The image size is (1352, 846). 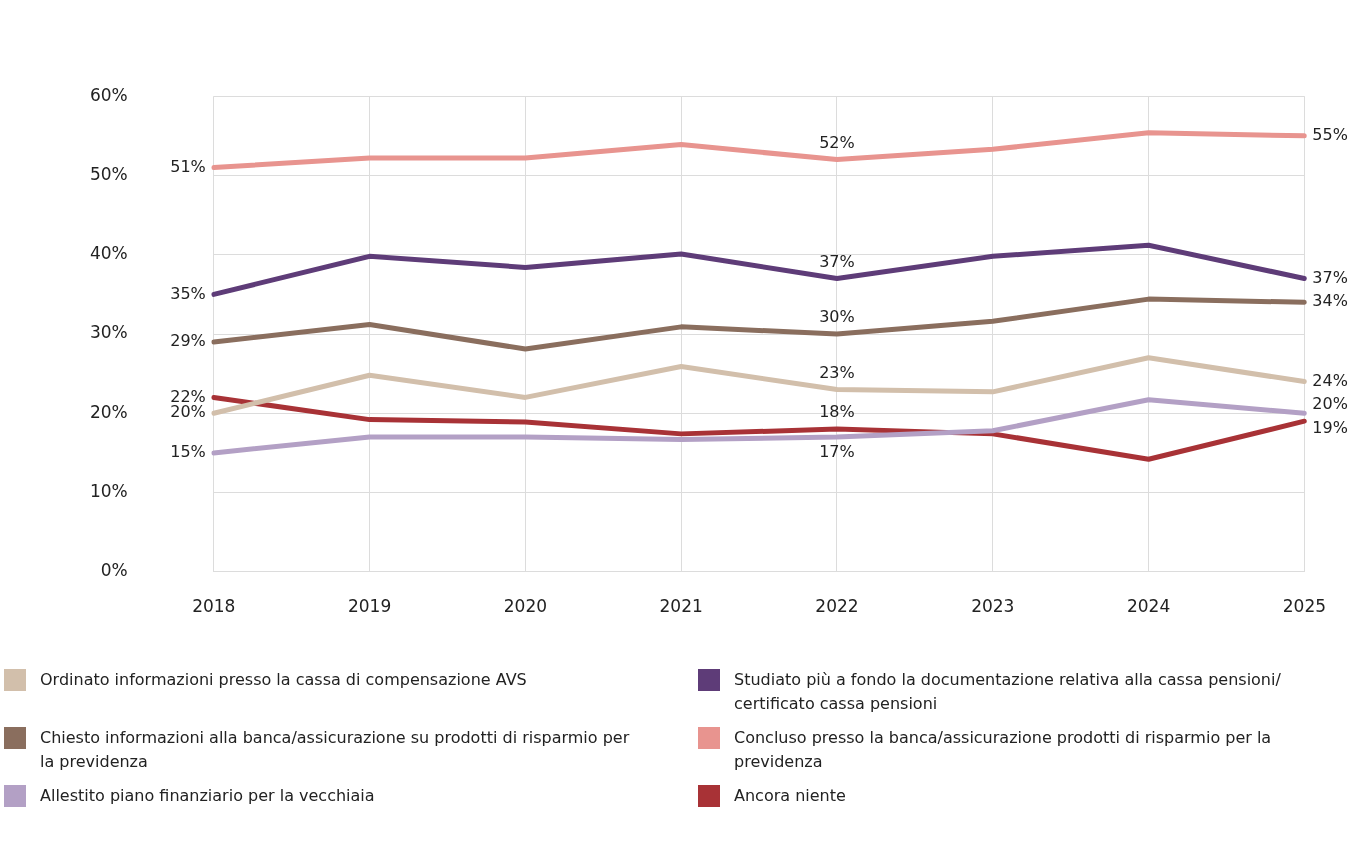 What do you see at coordinates (1008, 692) in the screenshot?
I see `legend-label: Studiato più a fondo la documentazione relativa alla cassa pensioni/ certificato cassa pensioni` at bounding box center [1008, 692].